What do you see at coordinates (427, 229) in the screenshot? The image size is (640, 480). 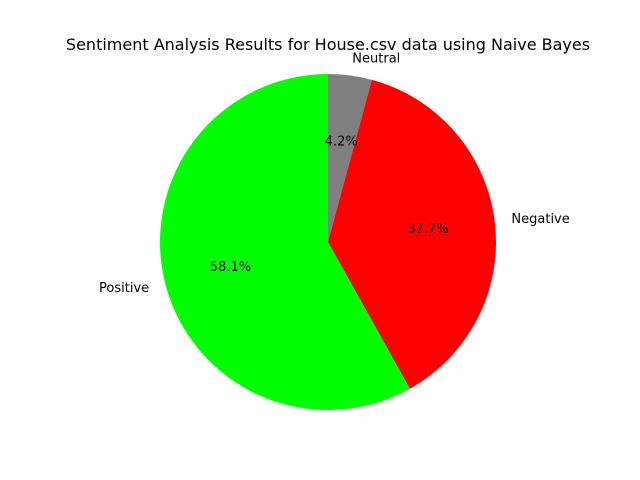 I see `slice-percent-negative: 37.7%` at bounding box center [427, 229].